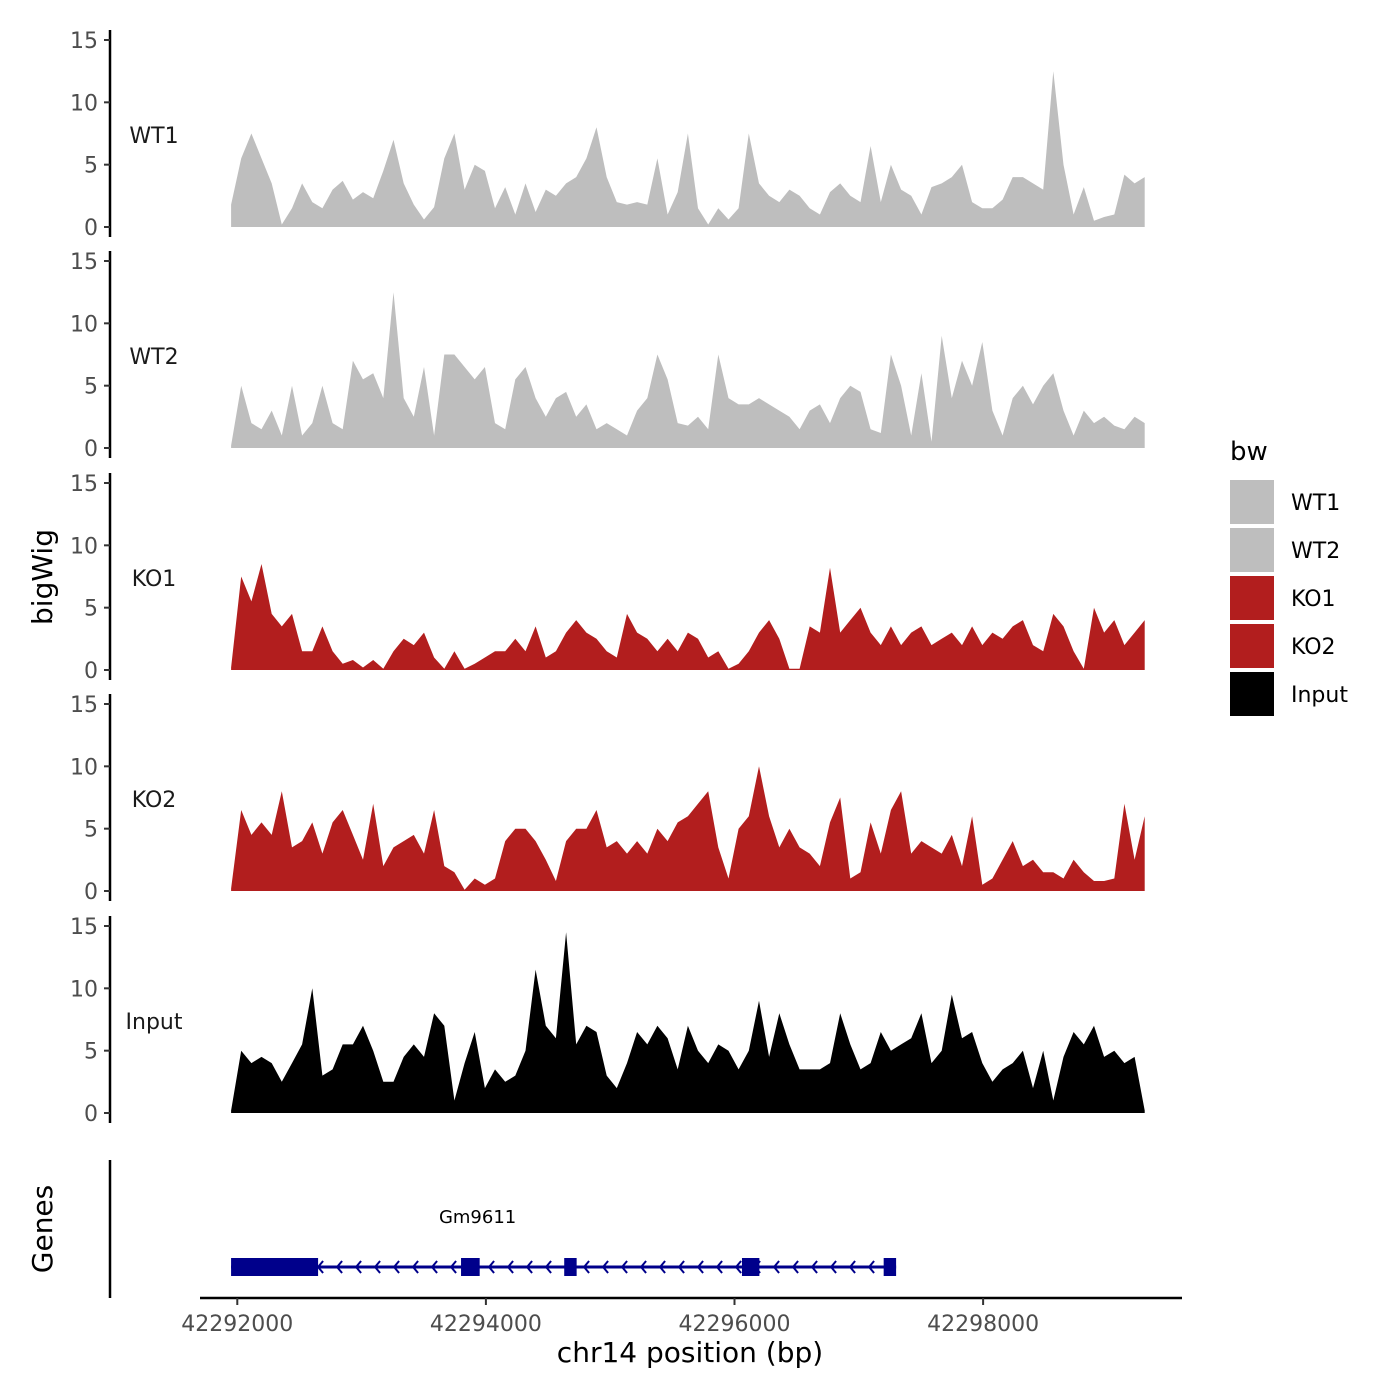 Image resolution: width=1400 pixels, height=1400 pixels. I want to click on legend-label-wt2: WT2, so click(1315, 551).